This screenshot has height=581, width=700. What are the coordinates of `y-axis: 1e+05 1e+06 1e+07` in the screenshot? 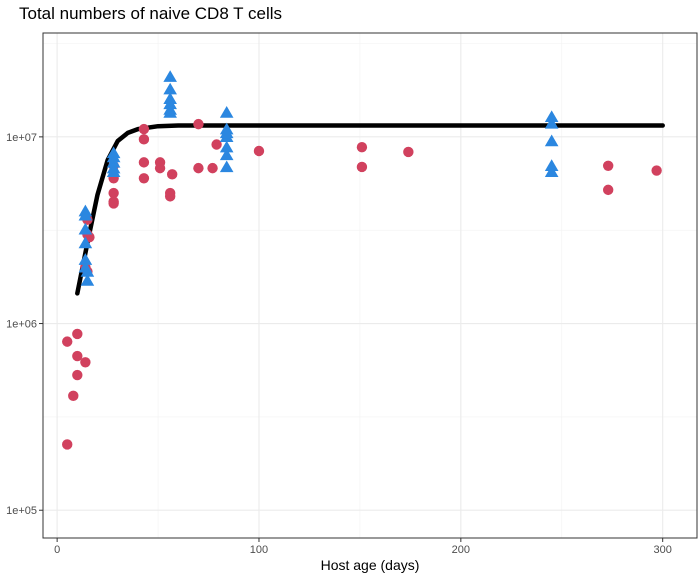 It's located at (24, 324).